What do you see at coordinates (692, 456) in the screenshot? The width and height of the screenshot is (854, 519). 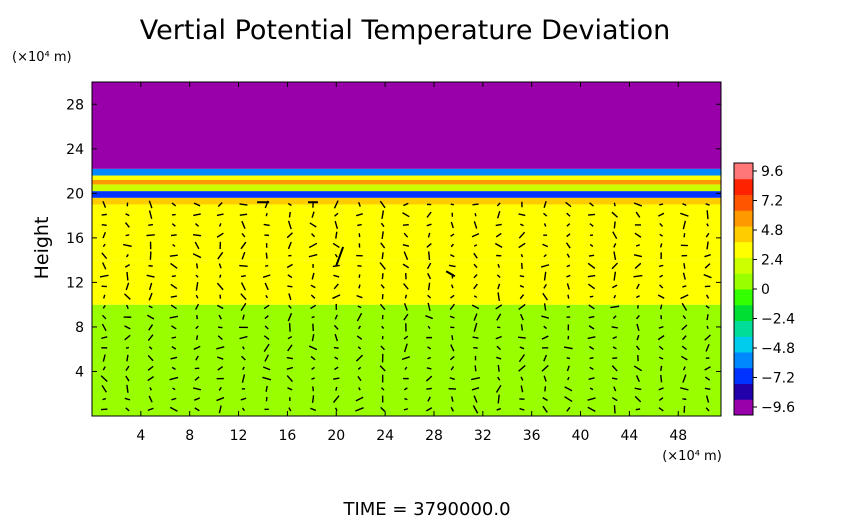 I see `x-axis-unit: (×10⁴ m)` at bounding box center [692, 456].